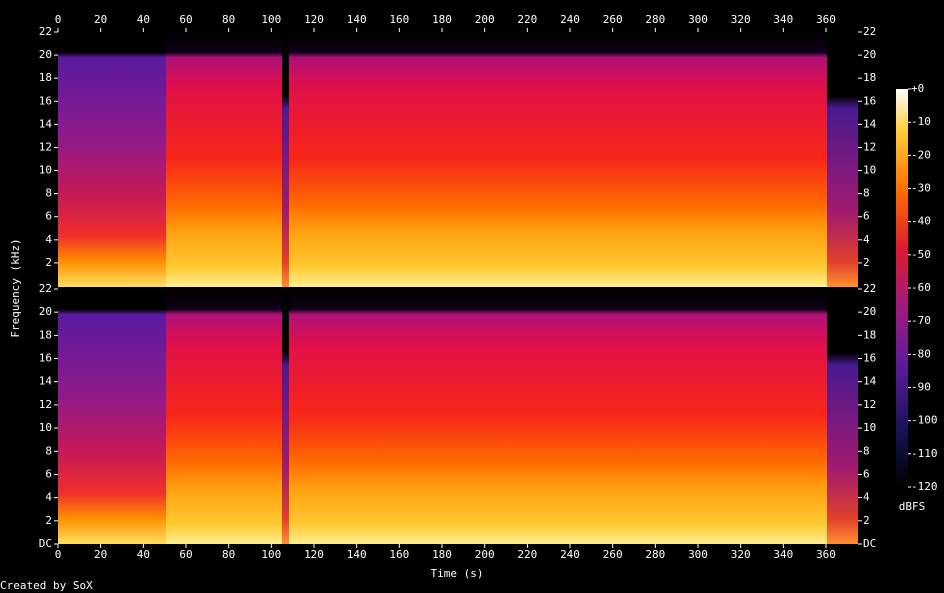 The height and width of the screenshot is (593, 944). What do you see at coordinates (921, 221) in the screenshot?
I see `colorbar-tick-label: -40` at bounding box center [921, 221].